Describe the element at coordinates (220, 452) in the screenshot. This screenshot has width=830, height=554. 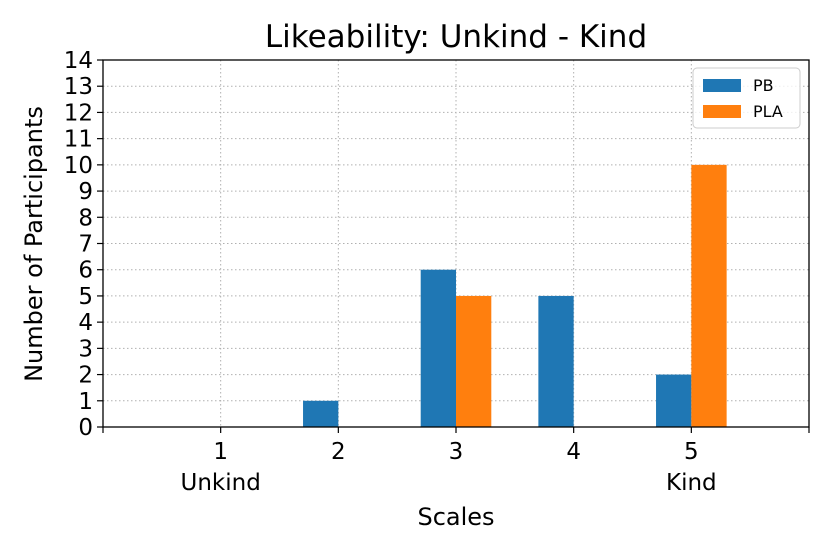
I see `x-tick-label: 1` at that location.